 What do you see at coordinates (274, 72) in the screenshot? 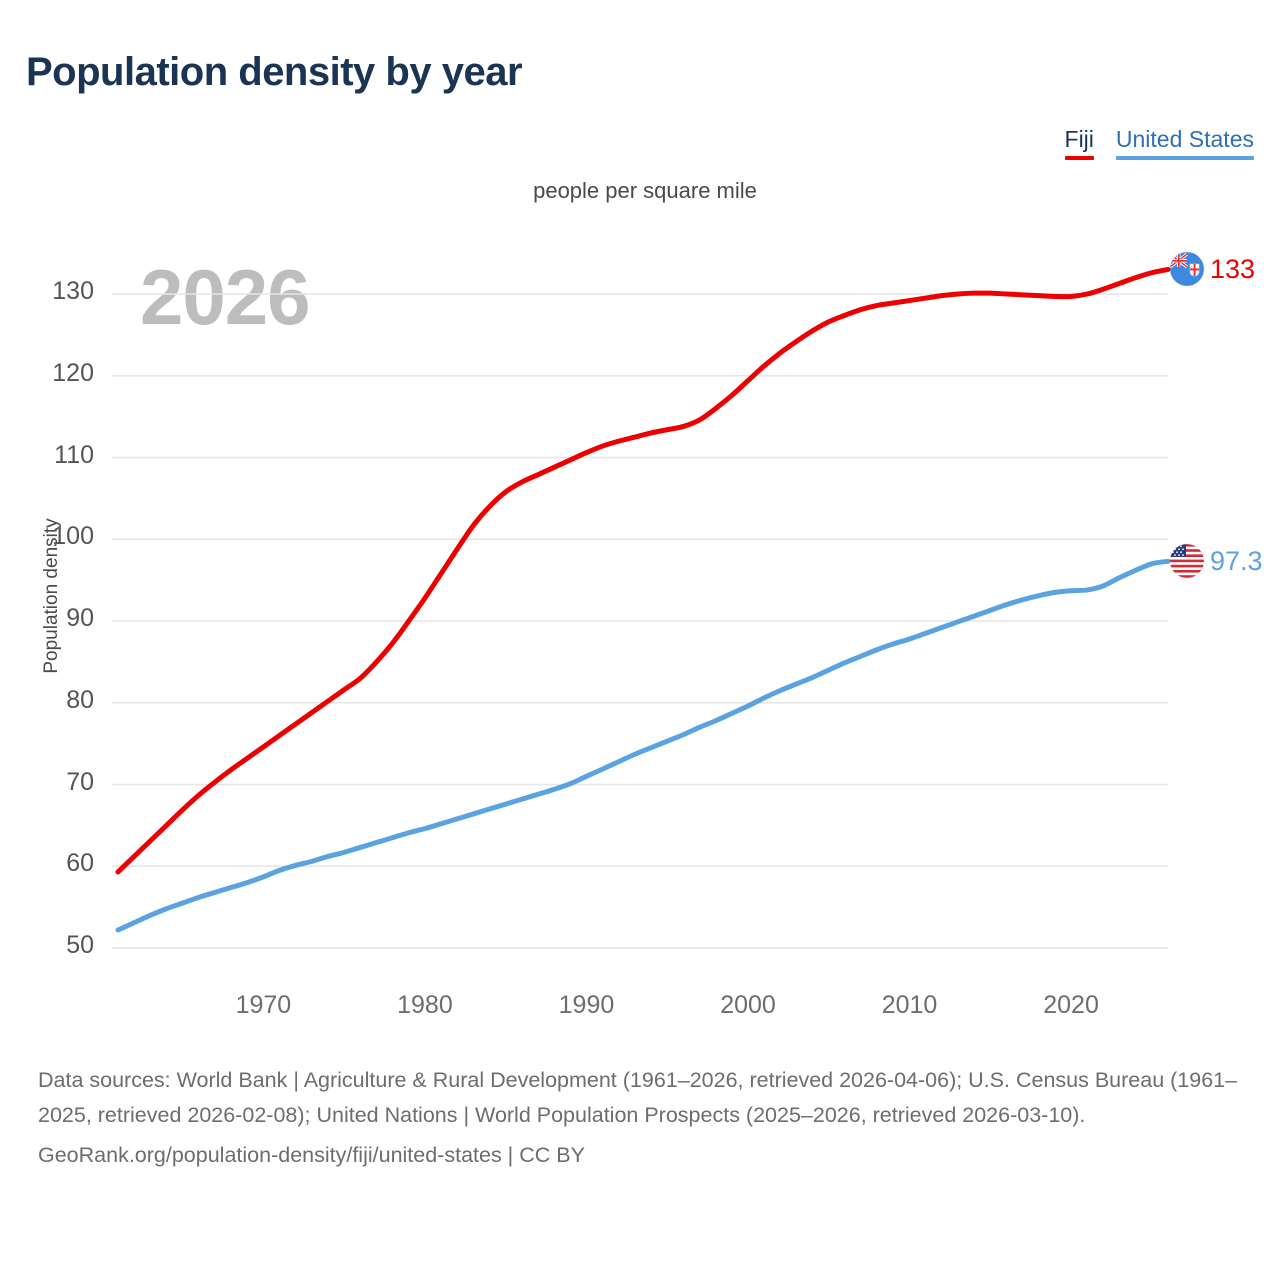
I see `page-title: Population density by year` at bounding box center [274, 72].